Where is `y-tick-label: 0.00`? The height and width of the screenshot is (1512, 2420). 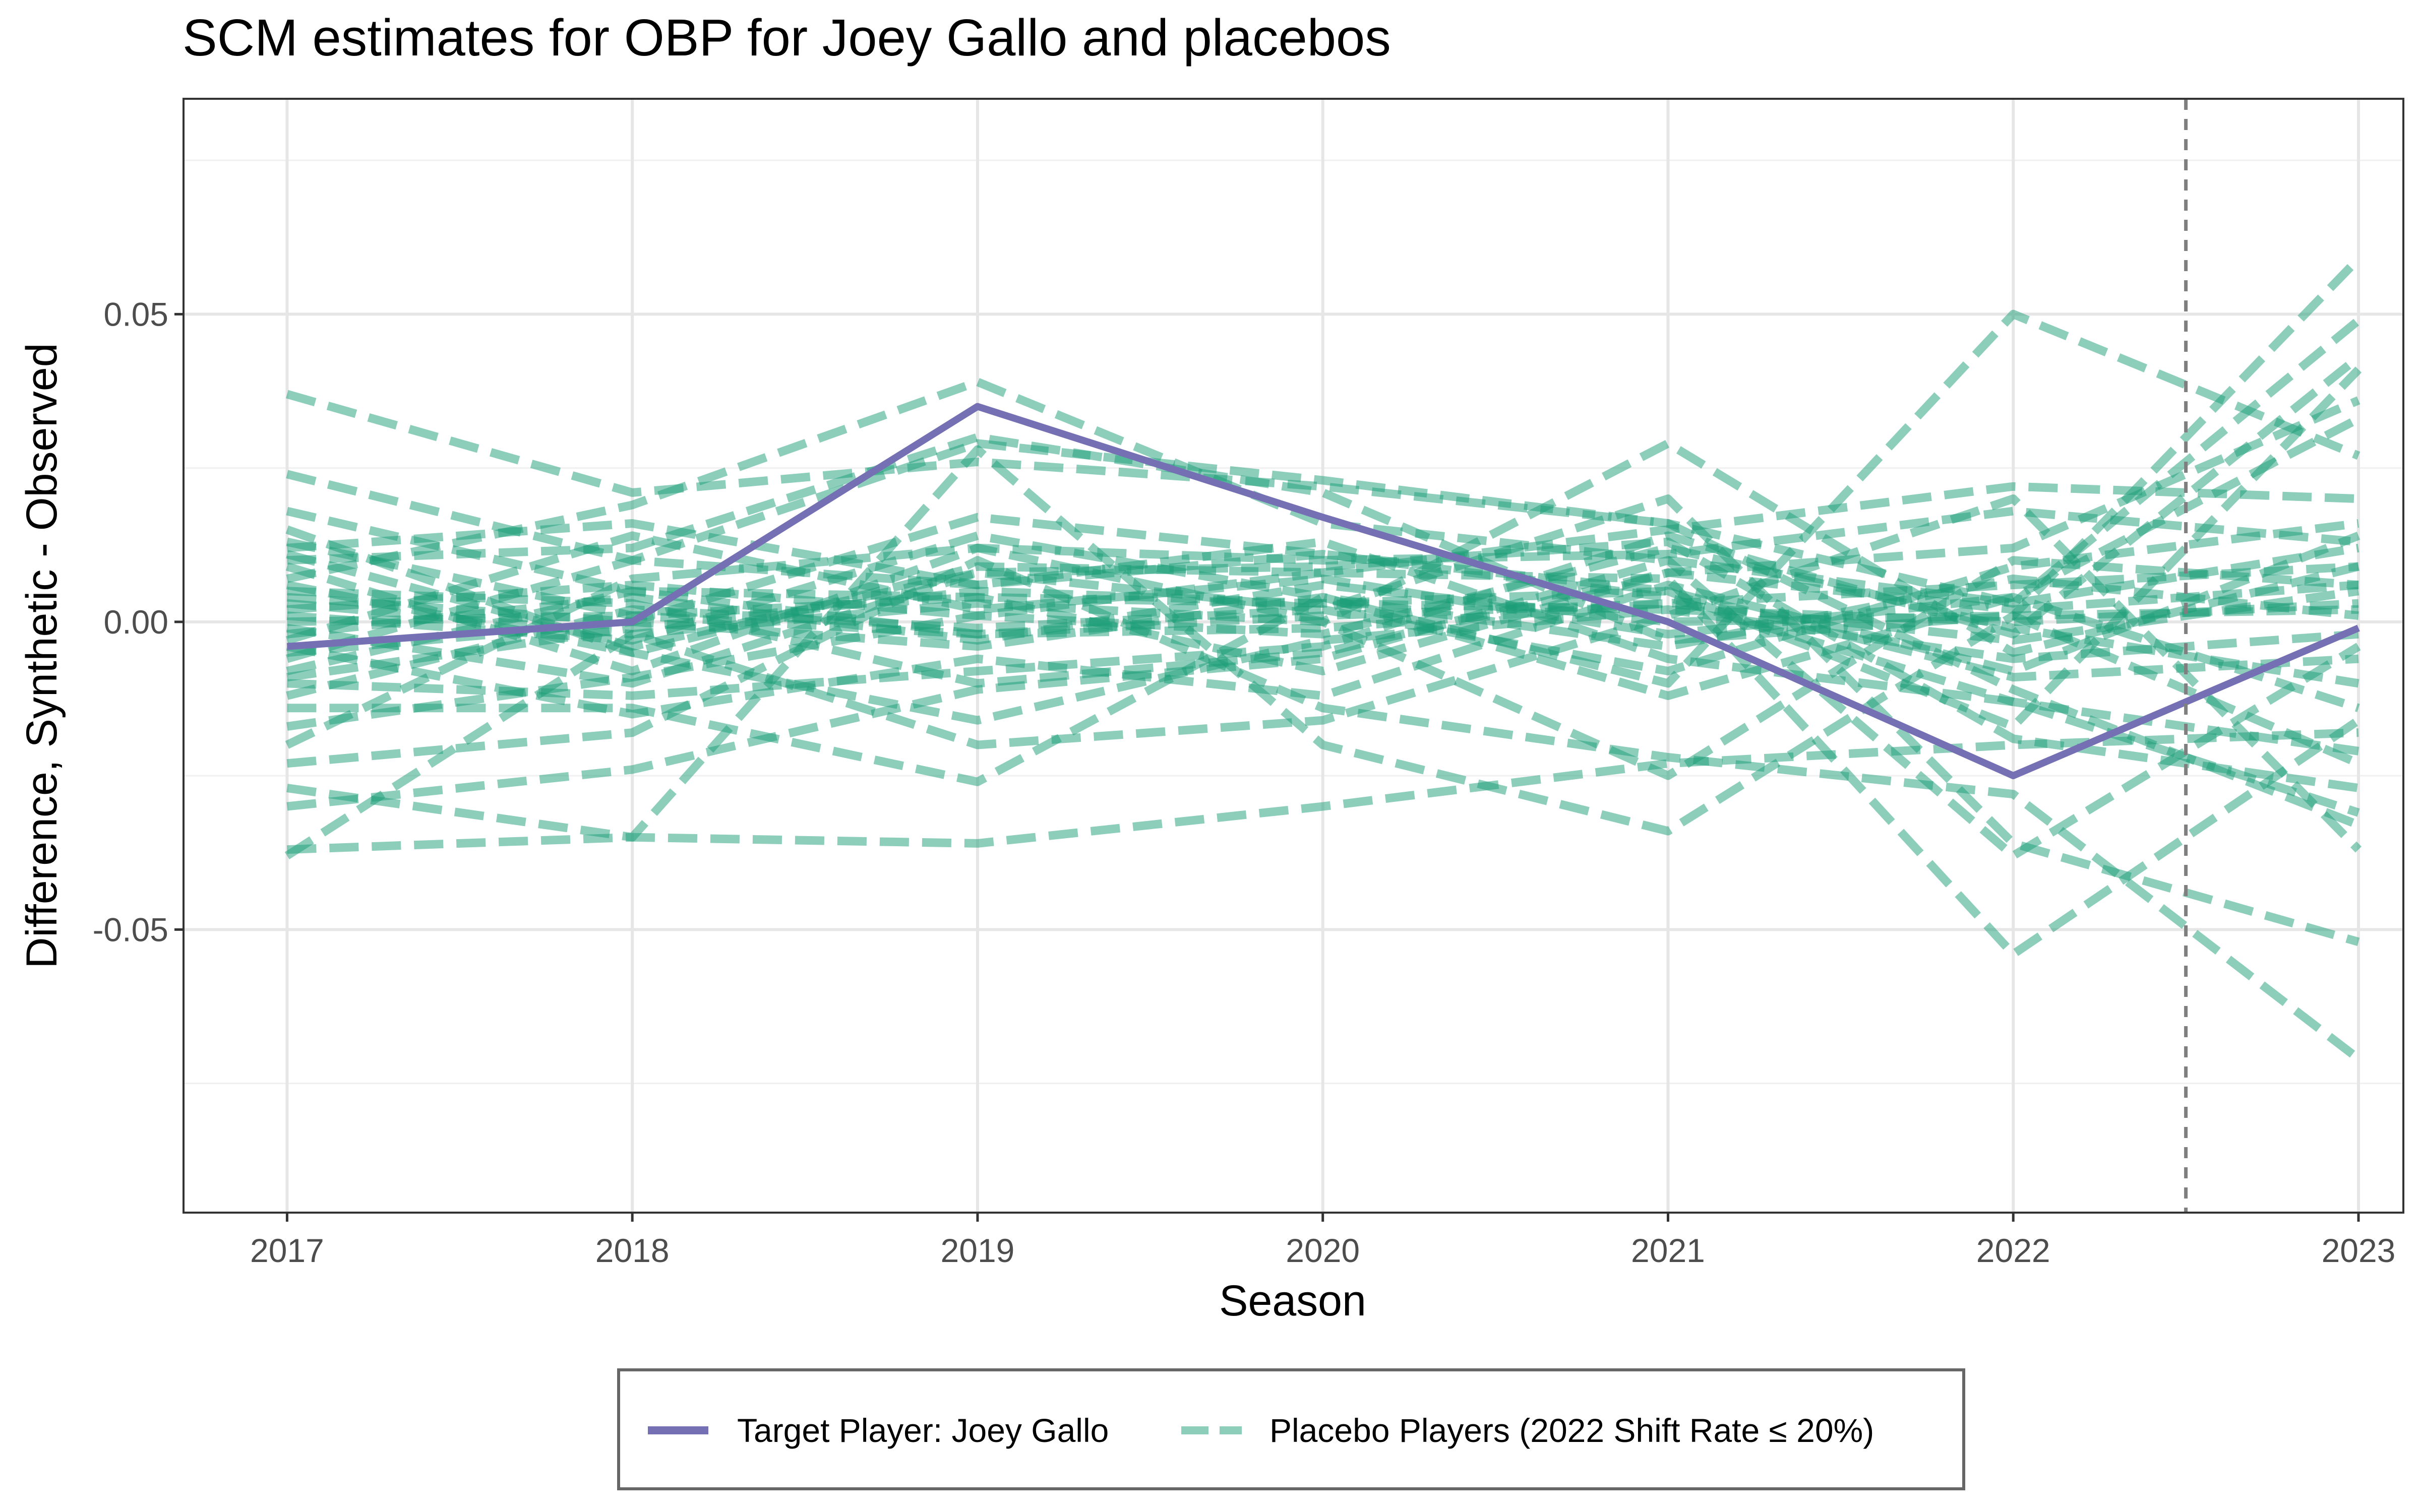 y-tick-label: 0.00 is located at coordinates (136, 622).